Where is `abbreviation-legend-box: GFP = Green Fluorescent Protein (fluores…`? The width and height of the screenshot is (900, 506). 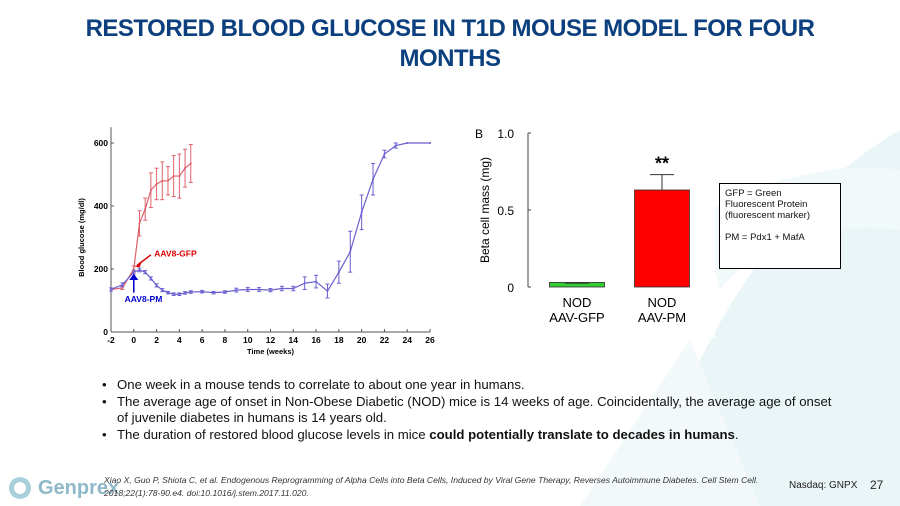
abbreviation-legend-box: GFP = Green Fluorescent Protein (fluores… is located at coordinates (780, 226).